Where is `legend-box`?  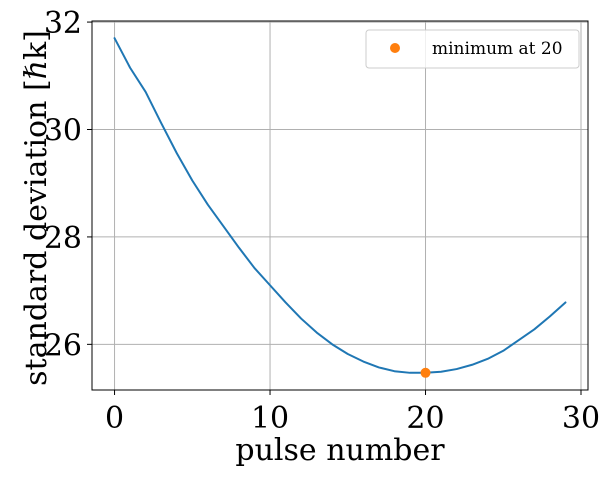
legend-box is located at coordinates (472, 49).